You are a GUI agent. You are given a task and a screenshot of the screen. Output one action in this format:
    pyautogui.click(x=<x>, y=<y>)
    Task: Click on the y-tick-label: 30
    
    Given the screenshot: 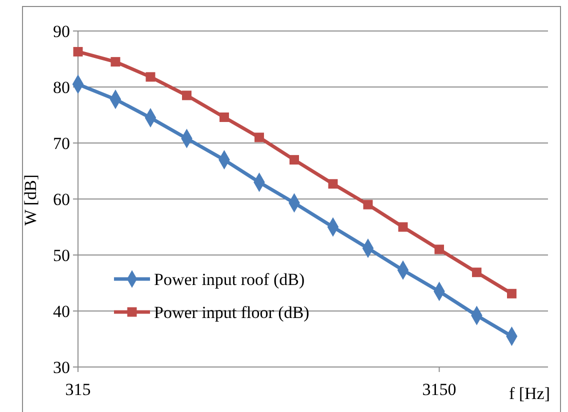 What is the action you would take?
    pyautogui.click(x=61, y=367)
    